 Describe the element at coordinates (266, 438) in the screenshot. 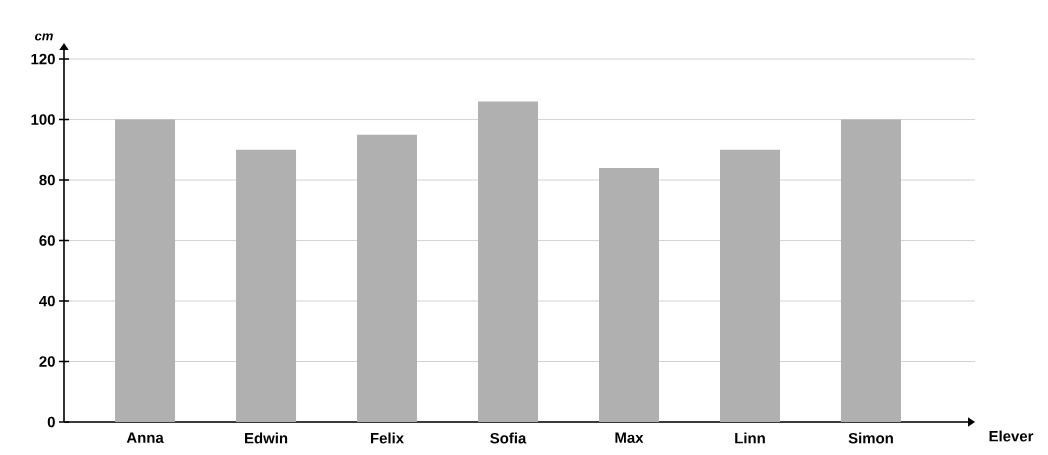

I see `x-tick-label: Edwin` at that location.